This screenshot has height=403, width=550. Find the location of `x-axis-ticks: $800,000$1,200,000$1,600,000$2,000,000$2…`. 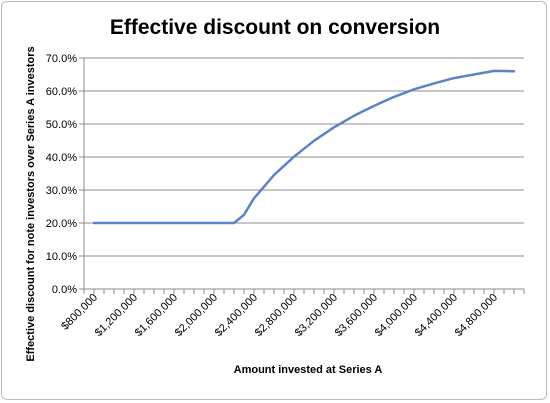

x-axis-ticks: $800,000$1,200,000$1,600,000$2,000,000$2… is located at coordinates (292, 314).